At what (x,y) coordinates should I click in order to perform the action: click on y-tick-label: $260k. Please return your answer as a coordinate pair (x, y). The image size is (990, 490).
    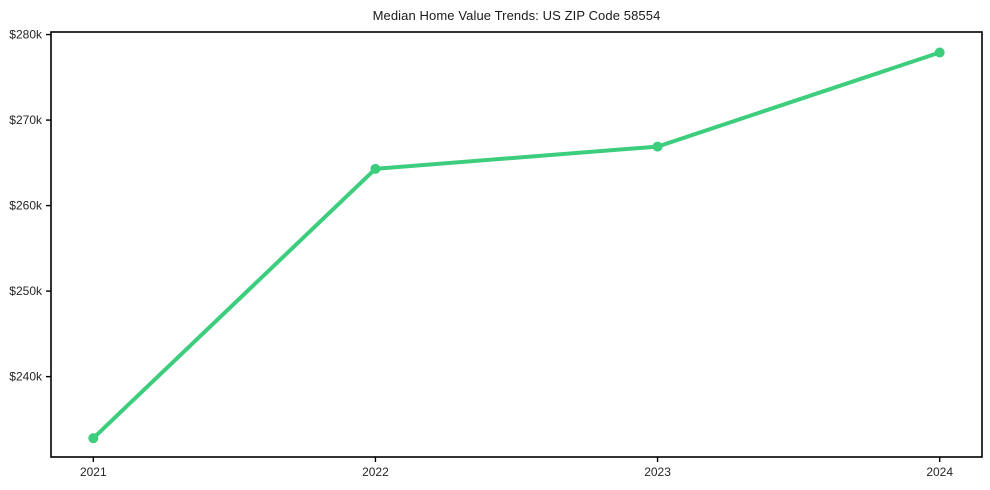
    Looking at the image, I should click on (26, 206).